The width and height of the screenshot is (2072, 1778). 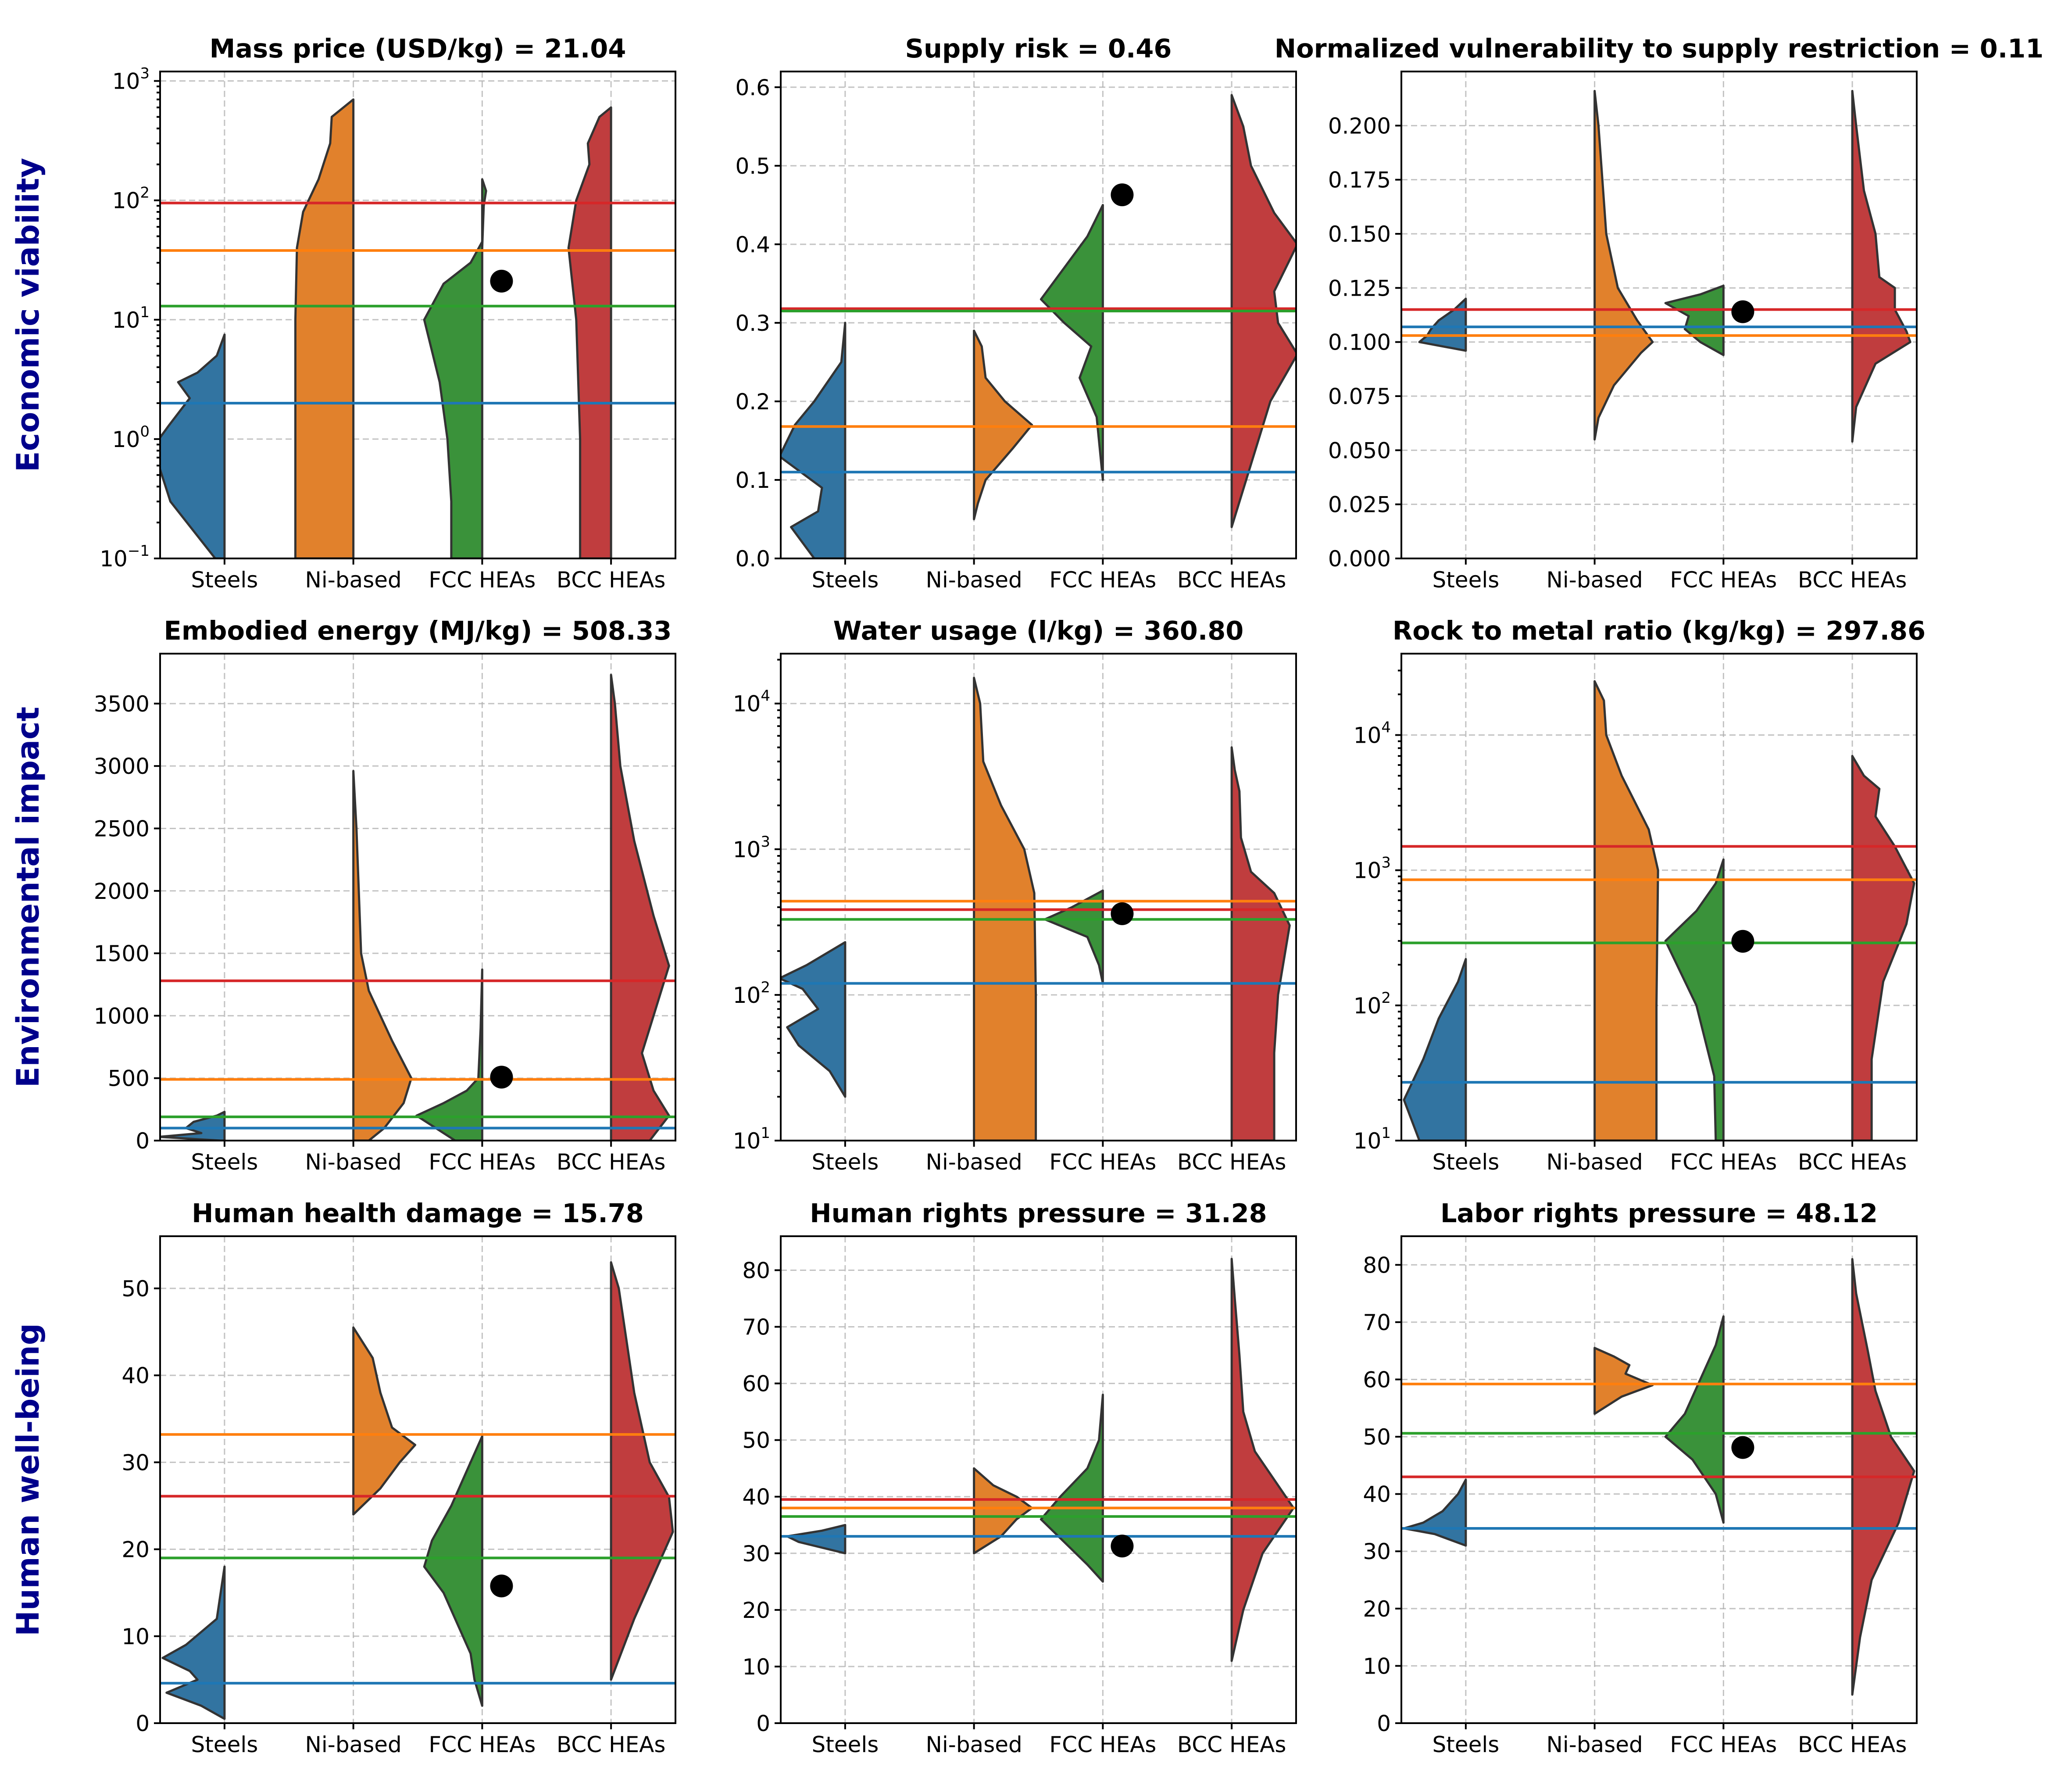 I want to click on y-tick-label: 0.175, so click(x=1360, y=180).